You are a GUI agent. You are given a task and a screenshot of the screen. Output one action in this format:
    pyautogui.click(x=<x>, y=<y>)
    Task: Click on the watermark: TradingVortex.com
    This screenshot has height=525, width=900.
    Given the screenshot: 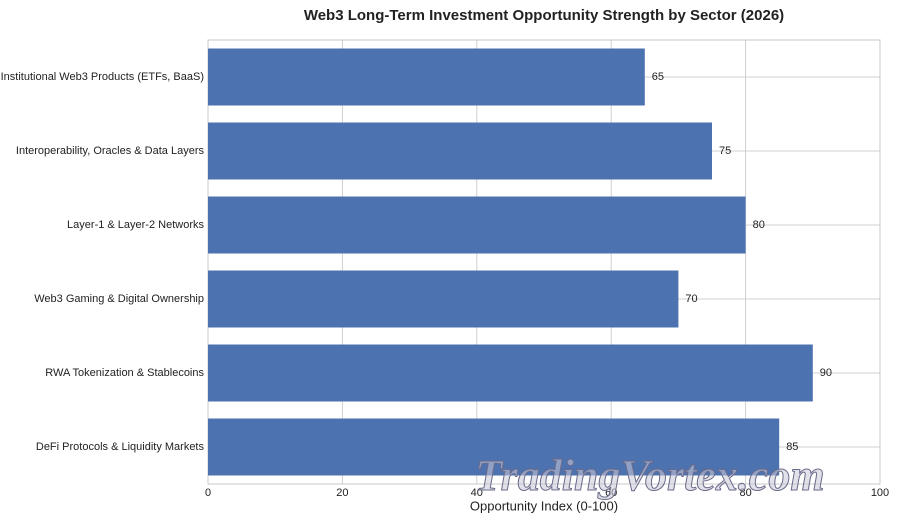 What is the action you would take?
    pyautogui.click(x=649, y=475)
    